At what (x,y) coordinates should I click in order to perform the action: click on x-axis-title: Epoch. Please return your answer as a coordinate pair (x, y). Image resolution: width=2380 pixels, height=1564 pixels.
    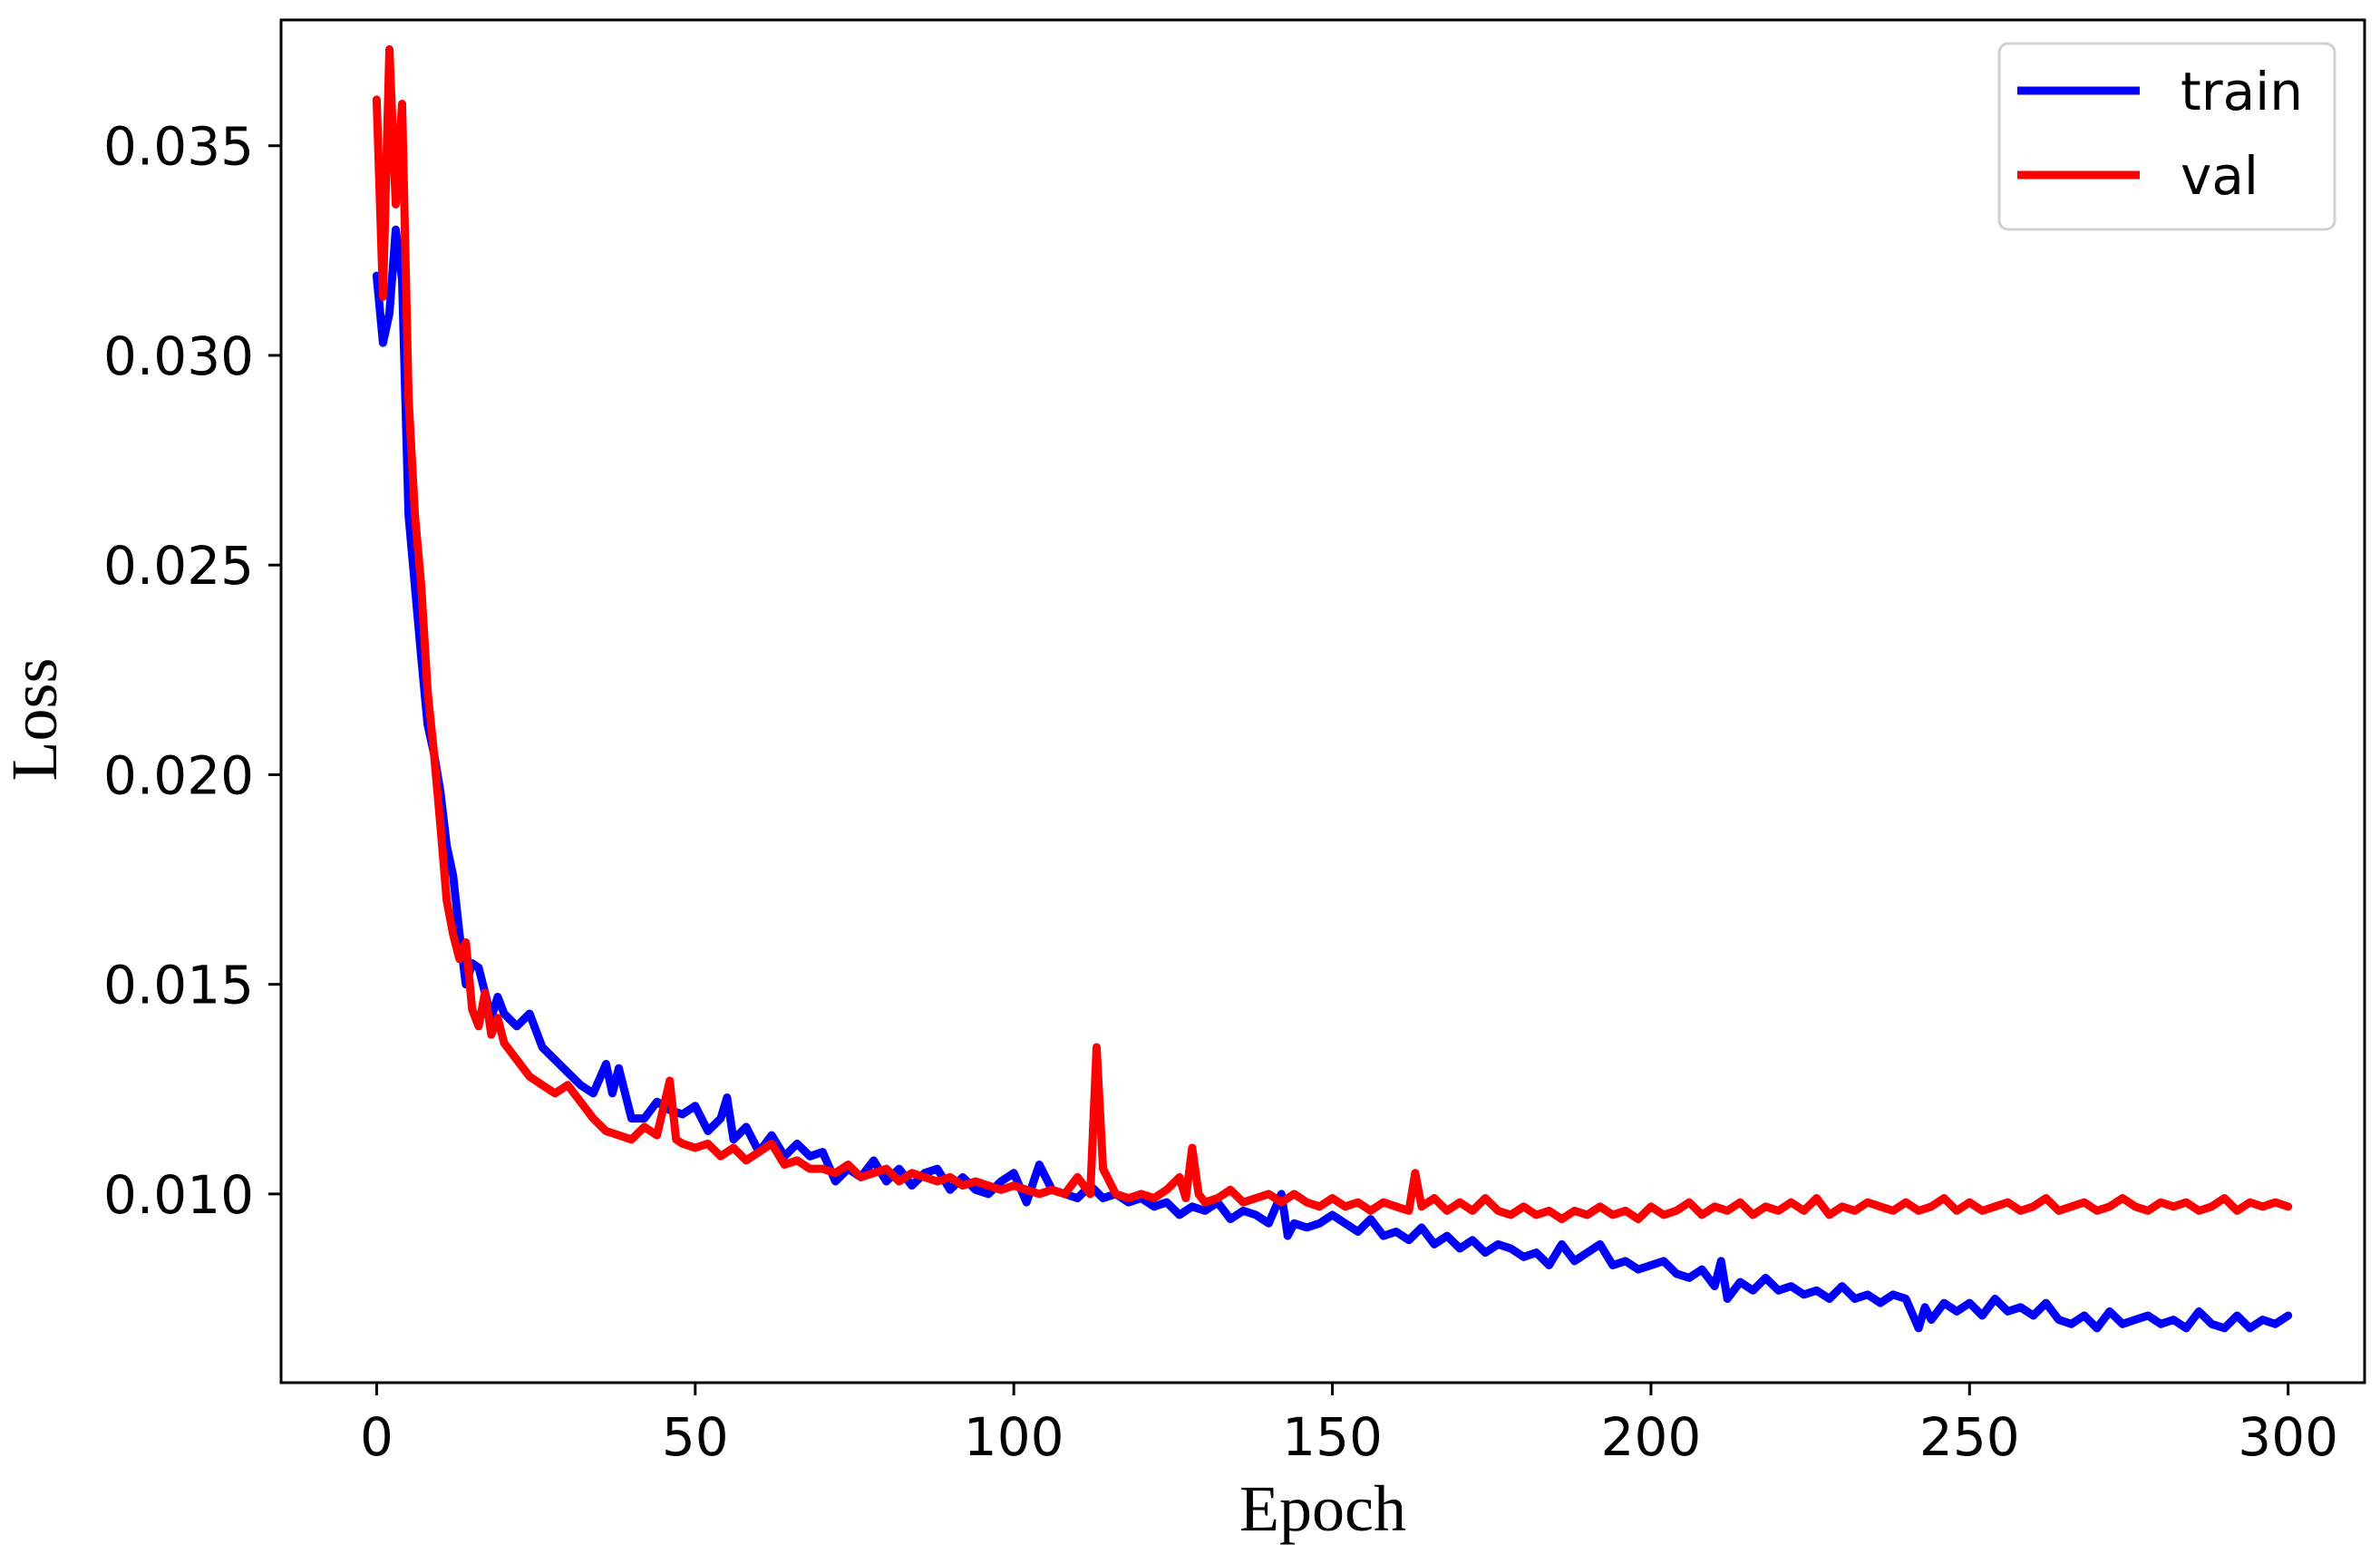
    Looking at the image, I should click on (1323, 1508).